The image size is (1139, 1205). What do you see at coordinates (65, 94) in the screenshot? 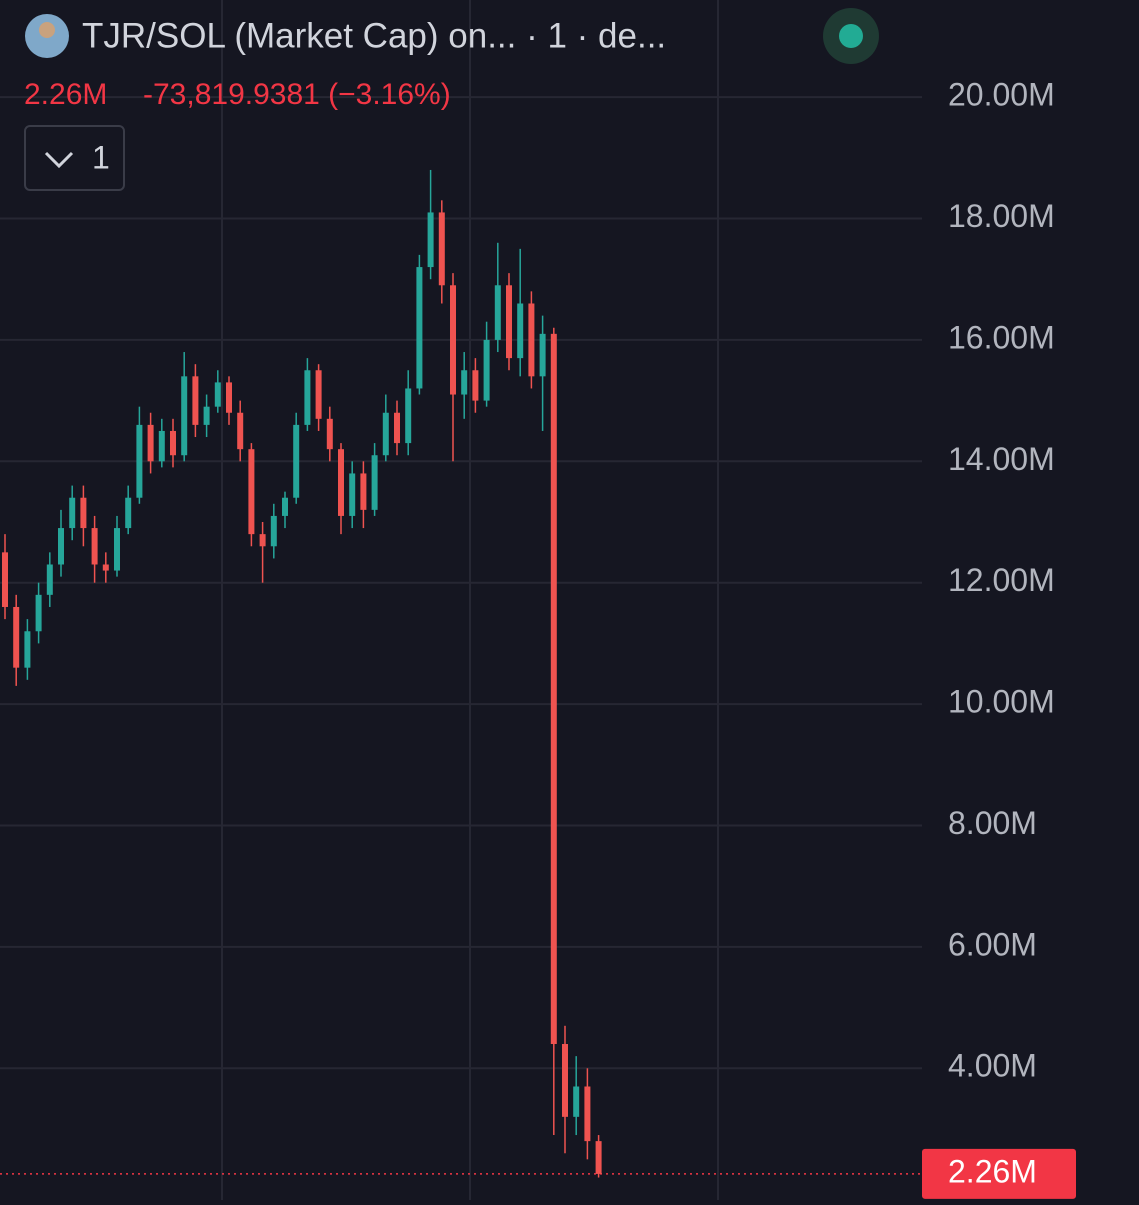
I see `last-price: 2.26M` at bounding box center [65, 94].